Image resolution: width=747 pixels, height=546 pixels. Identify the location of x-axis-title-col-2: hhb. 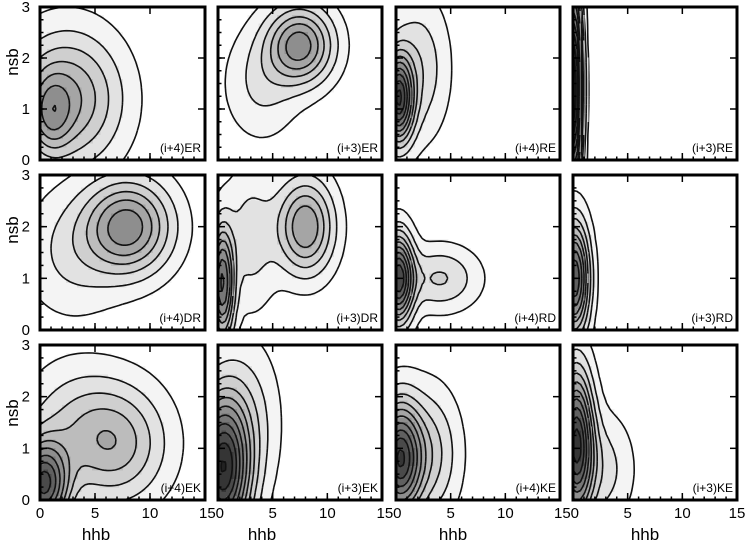
(453, 534).